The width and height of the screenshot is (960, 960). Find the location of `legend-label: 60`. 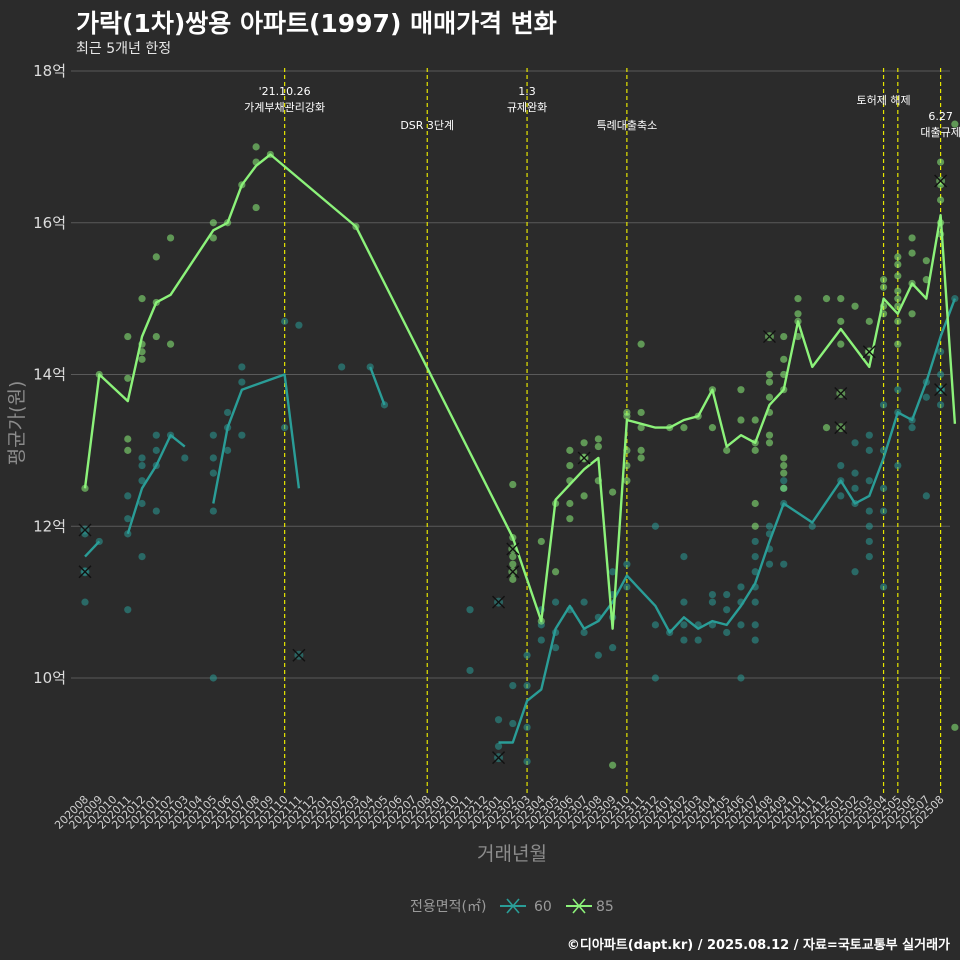

legend-label: 60 is located at coordinates (543, 907).